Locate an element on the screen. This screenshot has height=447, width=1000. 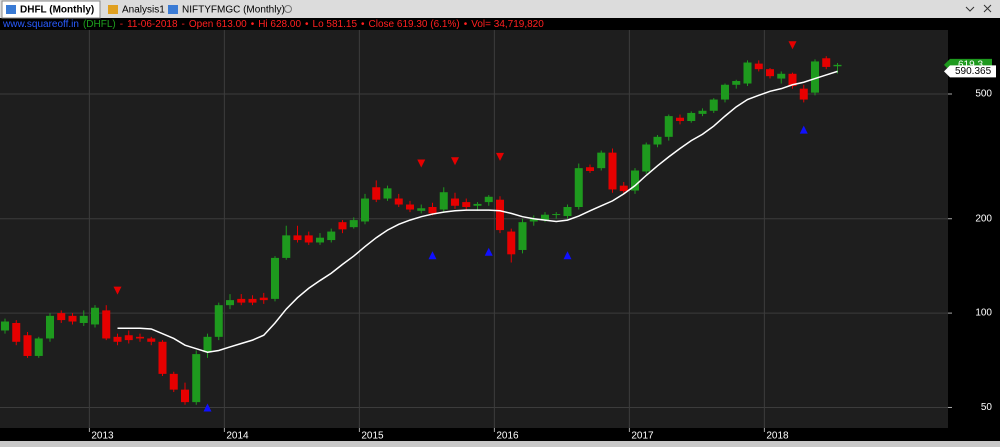
info-item: Lo 581.15 is located at coordinates (335, 24).